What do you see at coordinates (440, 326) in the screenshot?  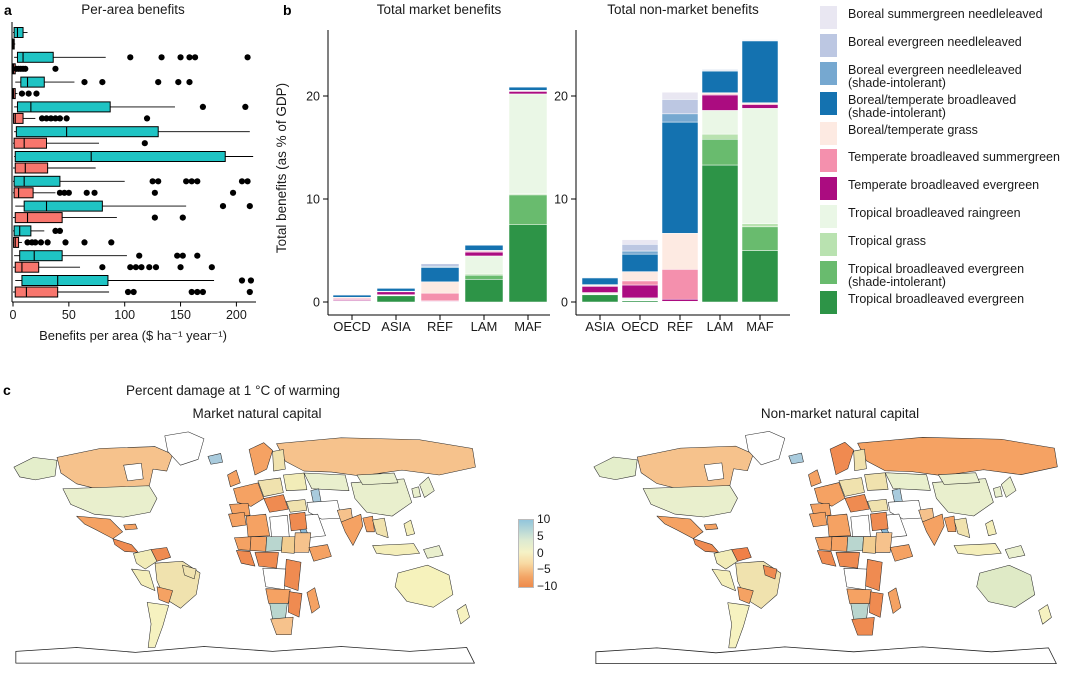 I see `svg-text: REF` at bounding box center [440, 326].